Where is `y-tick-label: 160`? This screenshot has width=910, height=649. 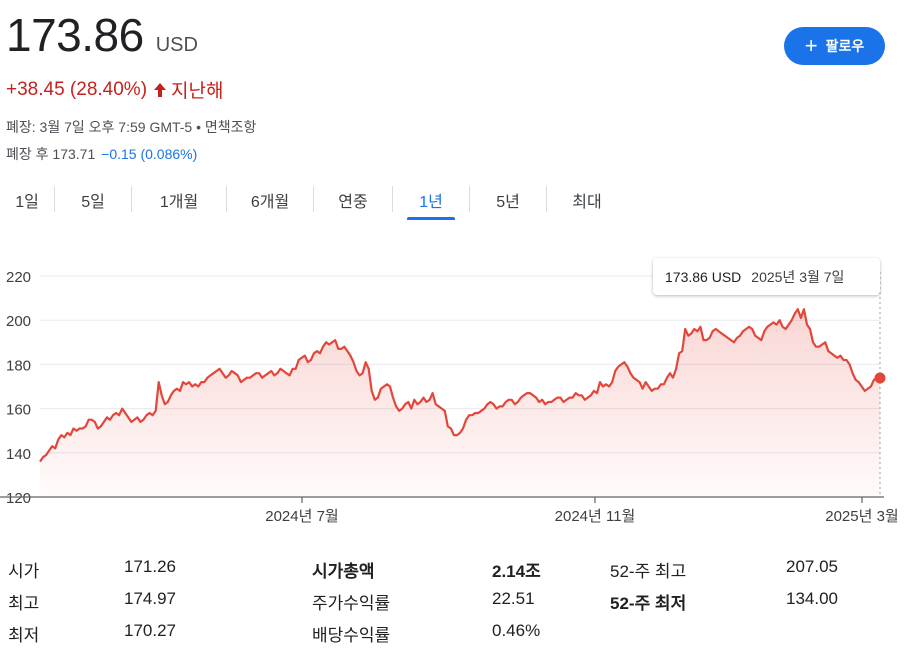 y-tick-label: 160 is located at coordinates (18, 410).